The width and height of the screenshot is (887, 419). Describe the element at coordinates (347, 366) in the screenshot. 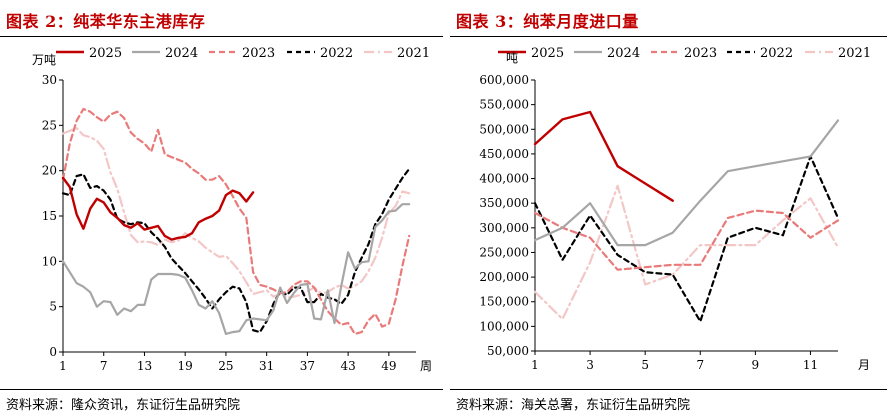

I see `x-tick-label: 43` at that location.